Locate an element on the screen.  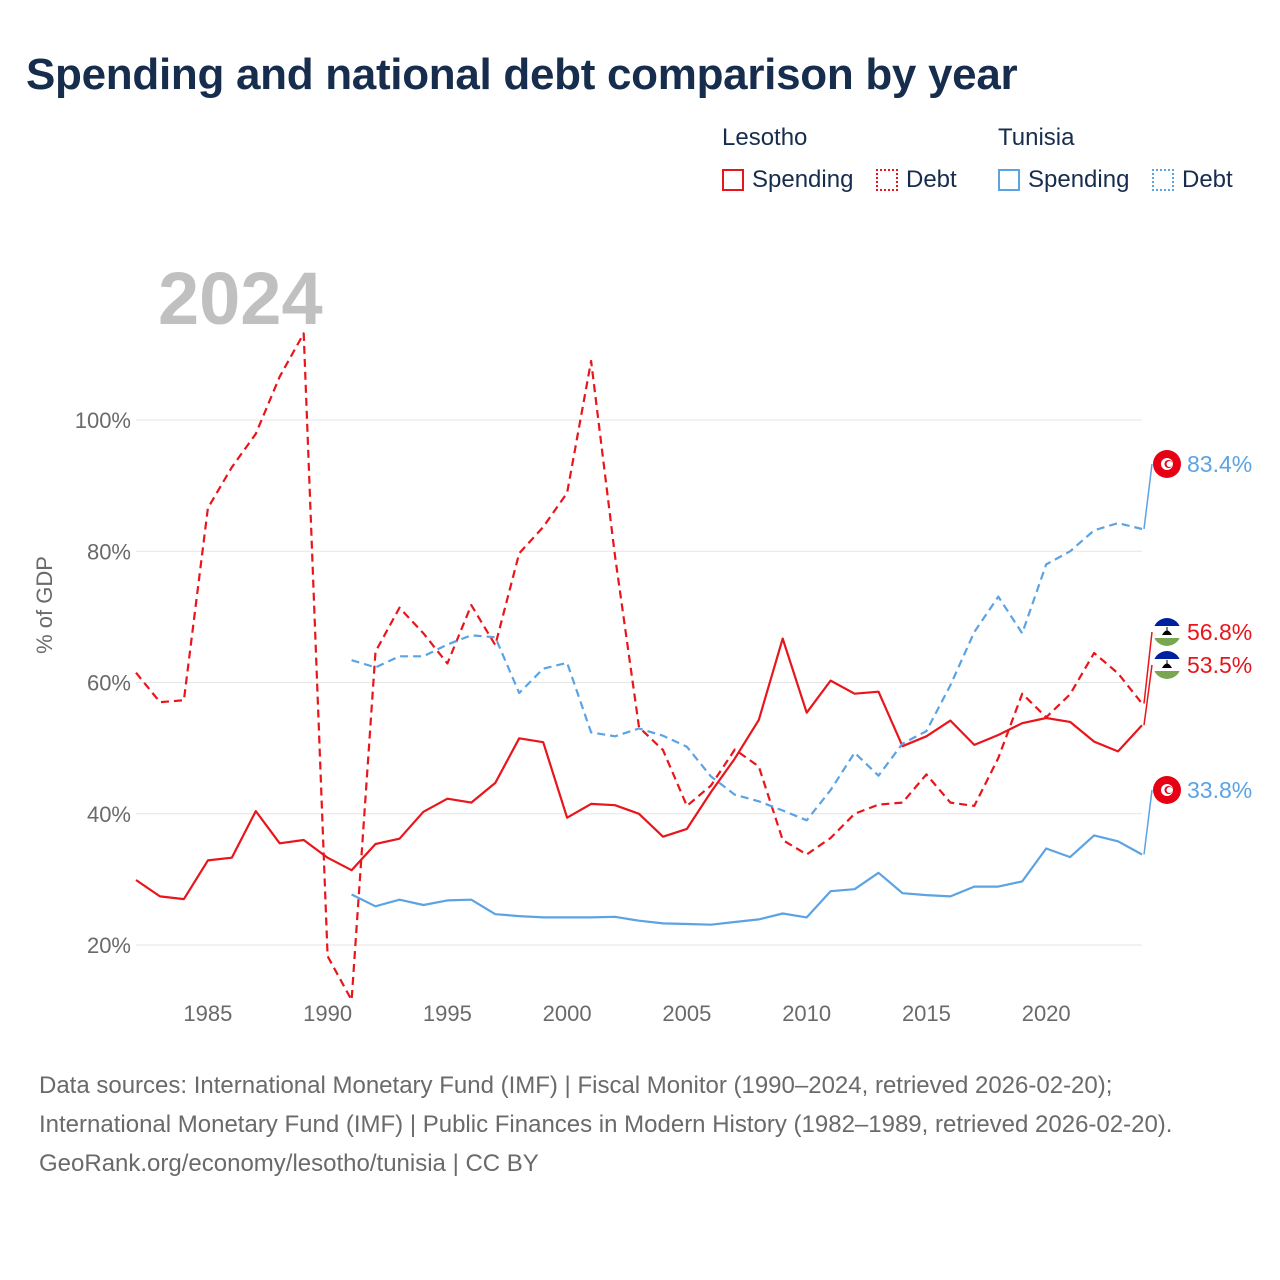
legend-item-lesotho-spending: Spending is located at coordinates (787, 180).